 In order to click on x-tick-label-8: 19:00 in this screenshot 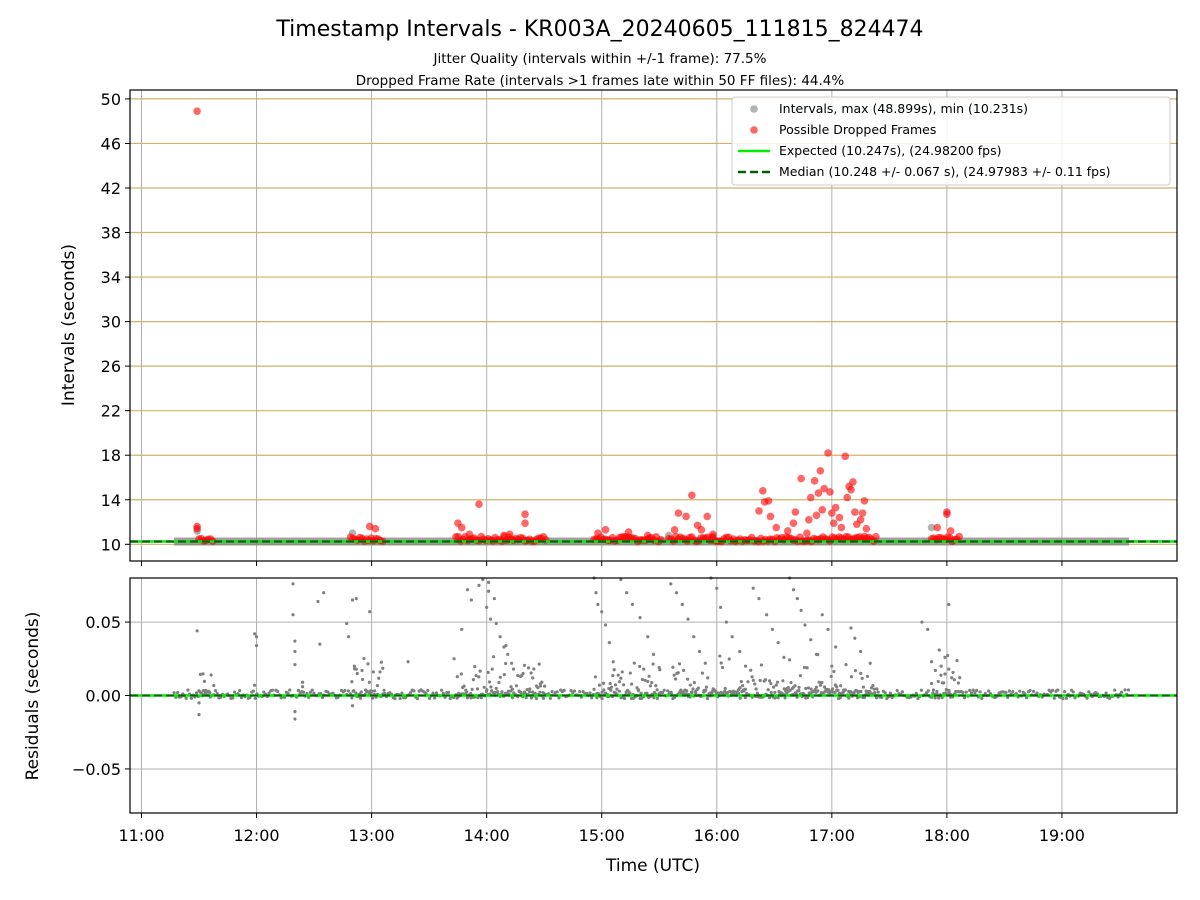, I will do `click(1062, 835)`.